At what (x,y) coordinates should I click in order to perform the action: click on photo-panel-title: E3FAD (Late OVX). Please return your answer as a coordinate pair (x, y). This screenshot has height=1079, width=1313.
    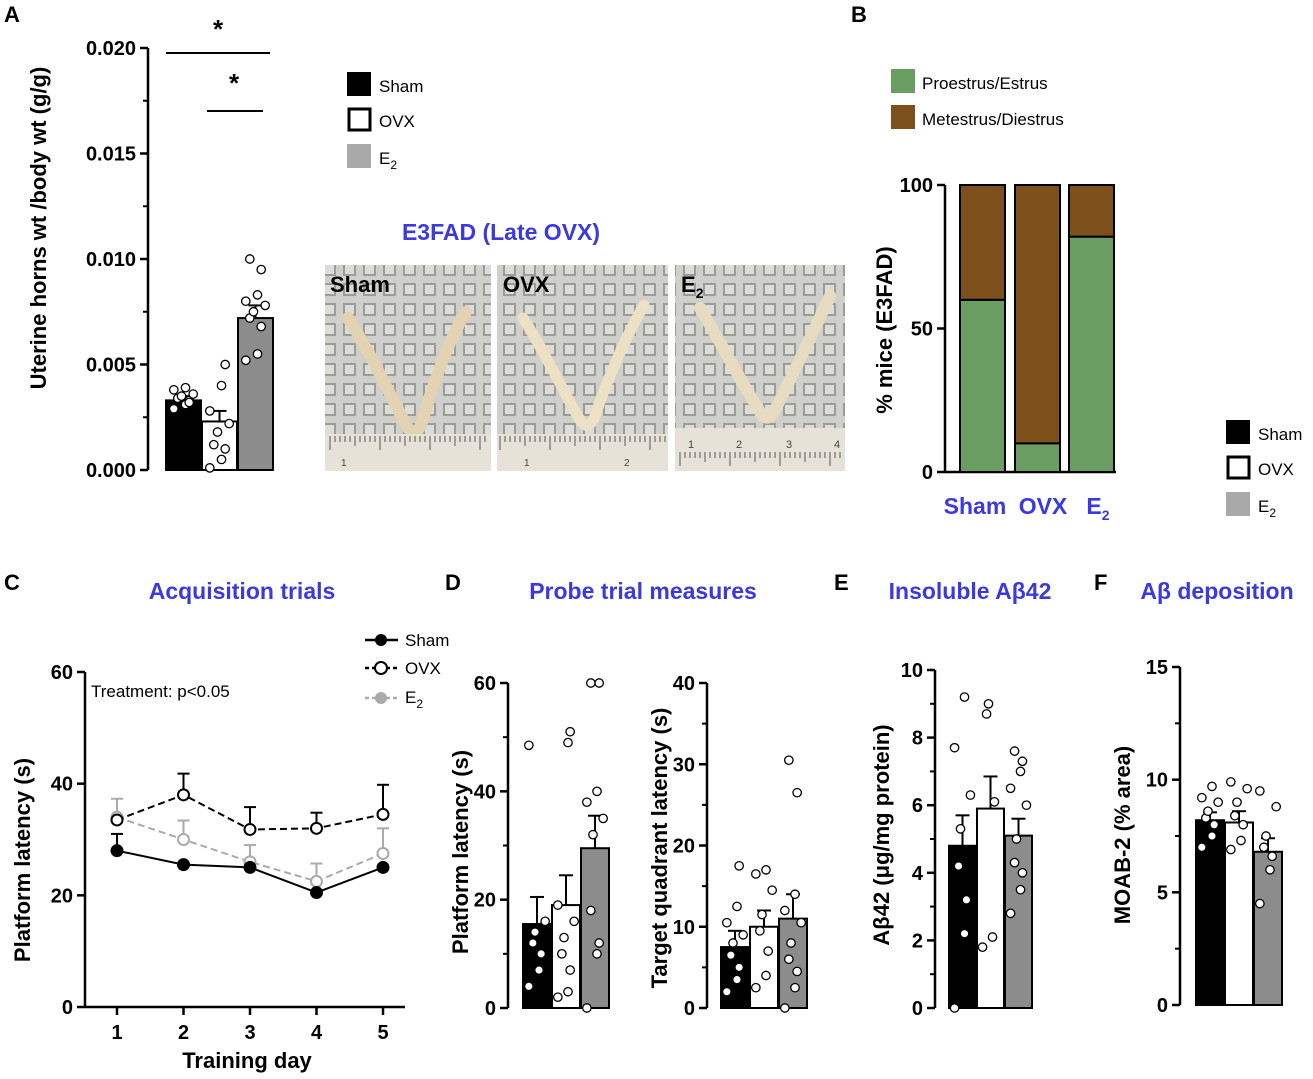
    Looking at the image, I should click on (501, 232).